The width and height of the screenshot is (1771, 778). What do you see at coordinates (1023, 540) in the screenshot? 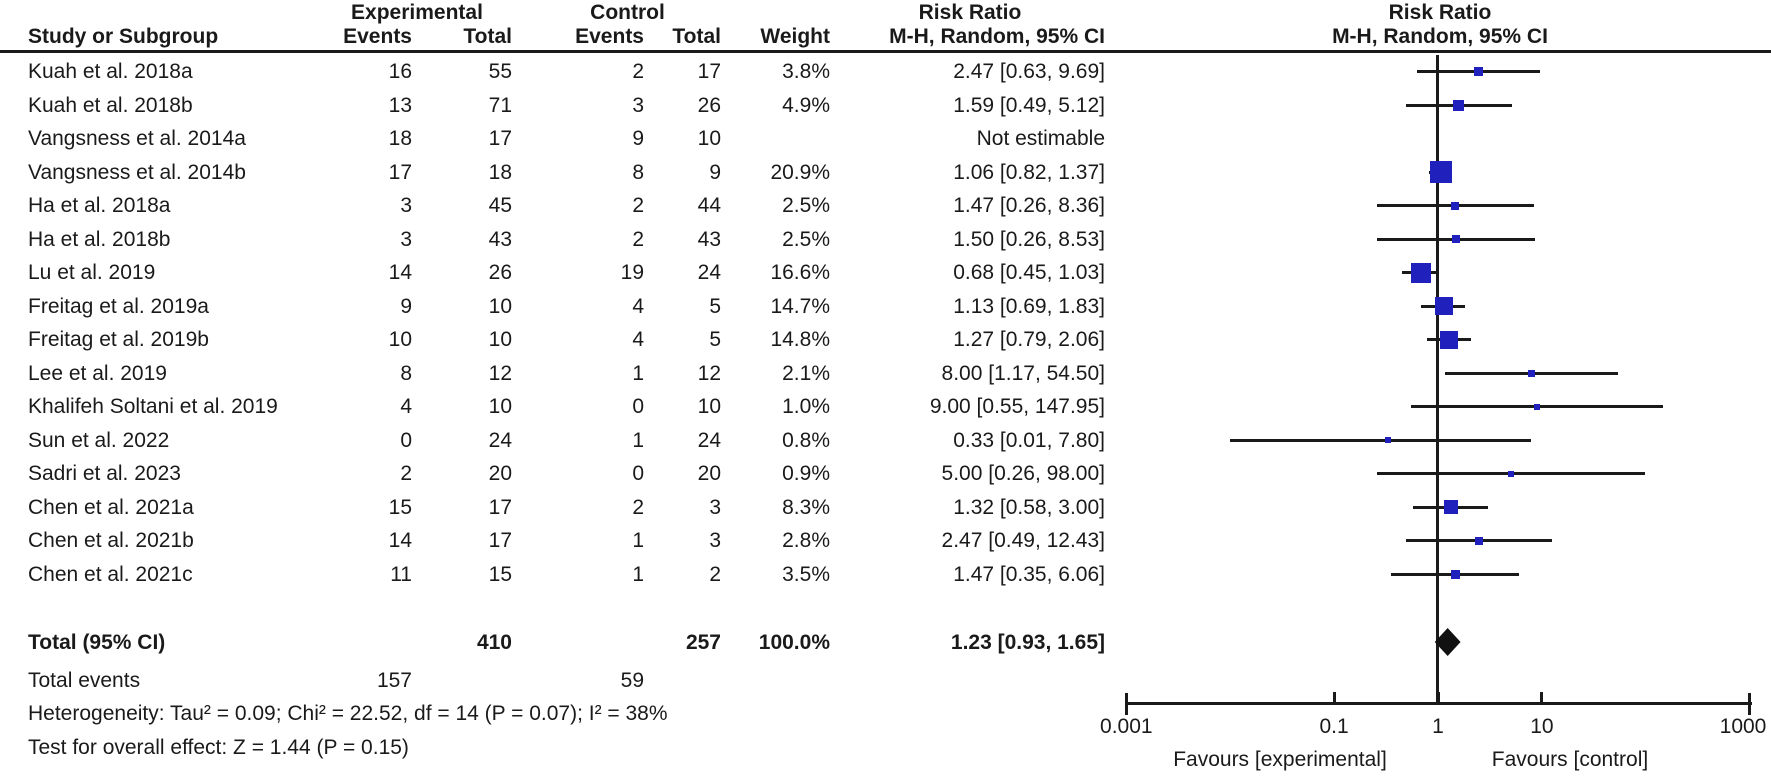
I see `risk-ratio-ci-value: 2.47 [0.49, 12.43]` at bounding box center [1023, 540].